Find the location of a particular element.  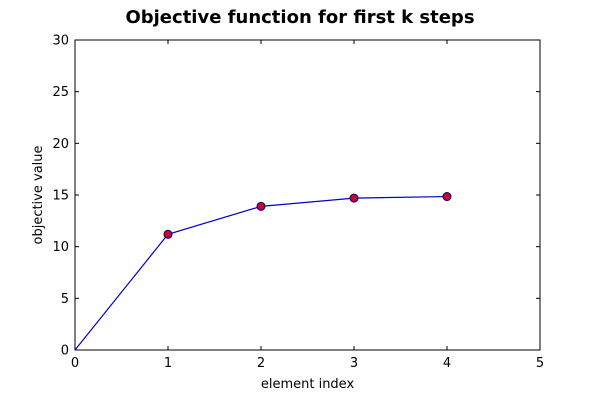

x-tick-label: 2 is located at coordinates (261, 363).